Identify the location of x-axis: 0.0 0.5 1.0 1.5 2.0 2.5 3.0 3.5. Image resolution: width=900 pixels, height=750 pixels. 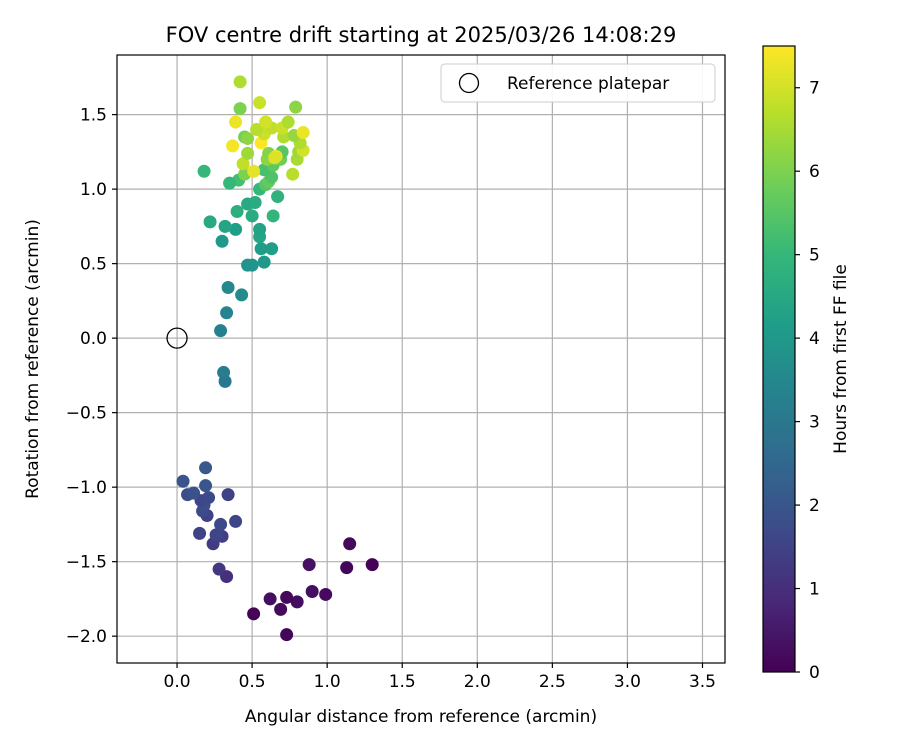
(440, 677).